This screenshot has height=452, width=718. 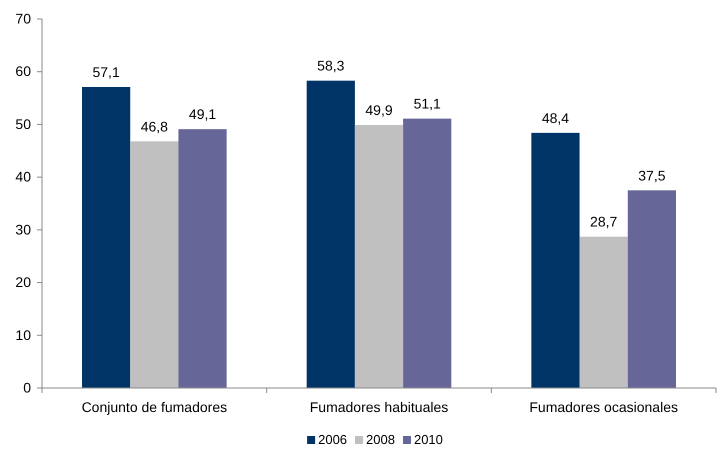 What do you see at coordinates (202, 114) in the screenshot?
I see `data-label: 49,1` at bounding box center [202, 114].